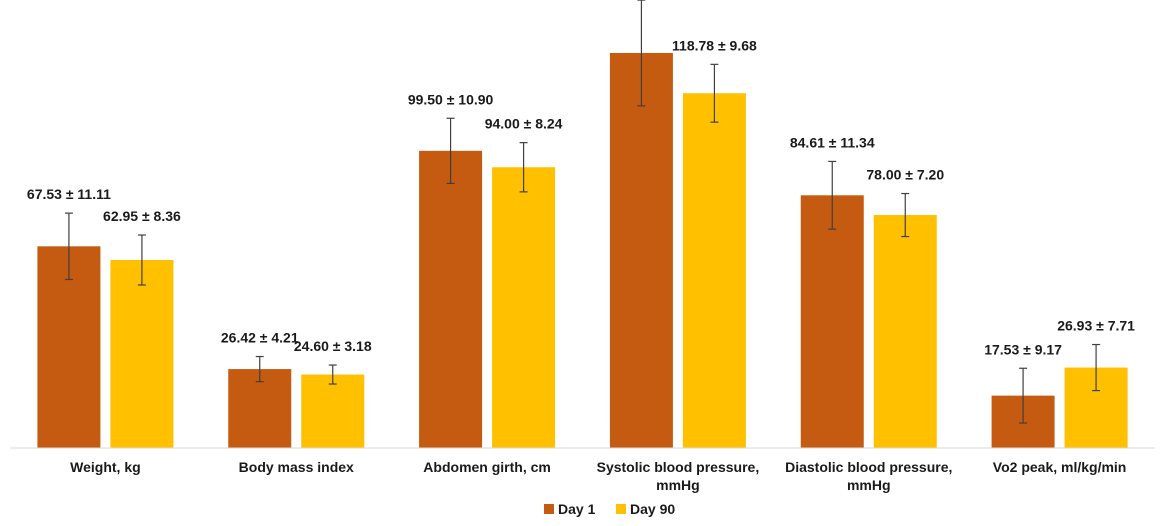 The width and height of the screenshot is (1161, 526). What do you see at coordinates (260, 338) in the screenshot?
I see `data-label-day1-1: 26.42 ± 4.21` at bounding box center [260, 338].